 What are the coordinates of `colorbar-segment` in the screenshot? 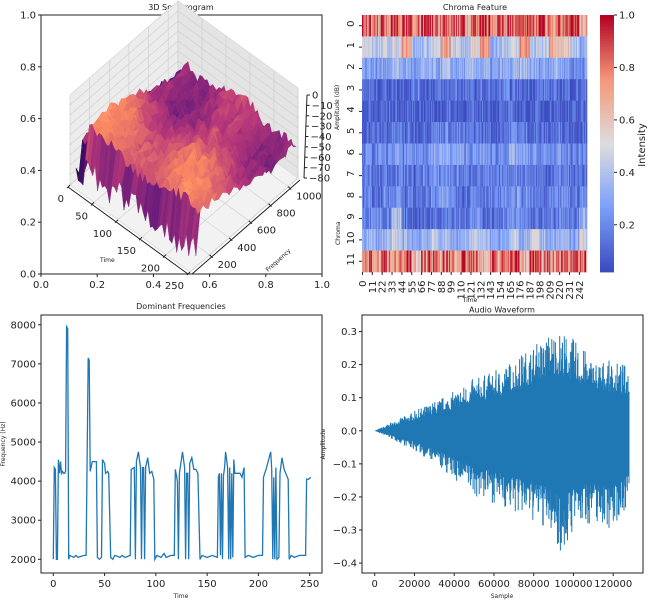 It's located at (607, 24).